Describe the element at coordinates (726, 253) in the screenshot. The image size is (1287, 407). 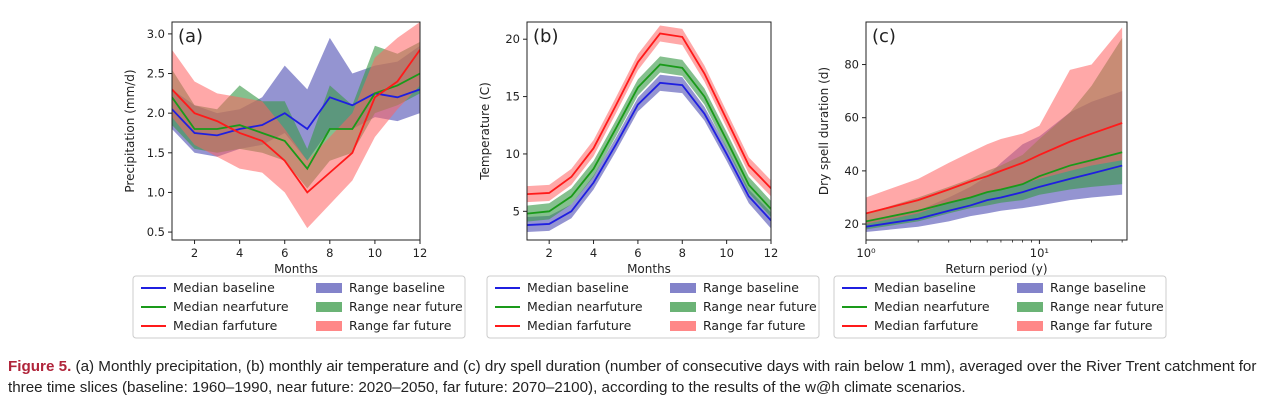
I see `x-tick-label-b: 10` at that location.